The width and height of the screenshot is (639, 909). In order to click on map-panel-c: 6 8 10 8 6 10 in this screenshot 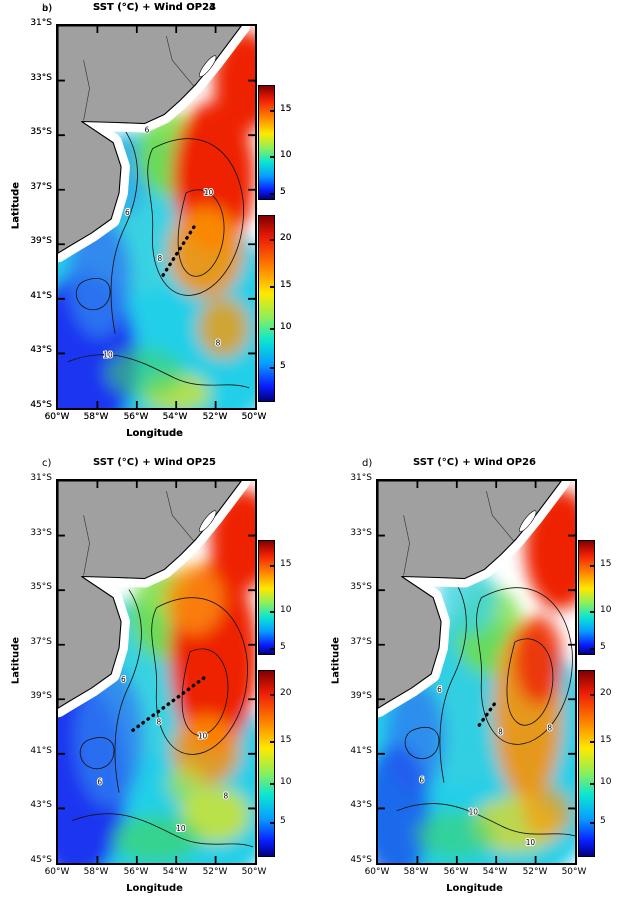, I will do `click(156, 672)`.